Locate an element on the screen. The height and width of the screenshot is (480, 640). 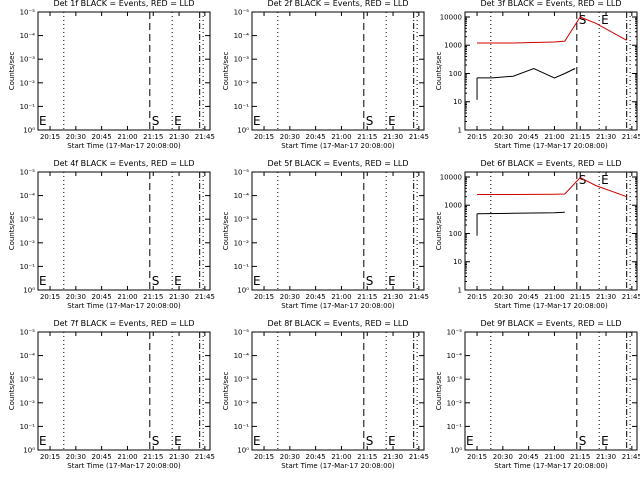
y-tick-label: 10 is located at coordinates (457, 262).